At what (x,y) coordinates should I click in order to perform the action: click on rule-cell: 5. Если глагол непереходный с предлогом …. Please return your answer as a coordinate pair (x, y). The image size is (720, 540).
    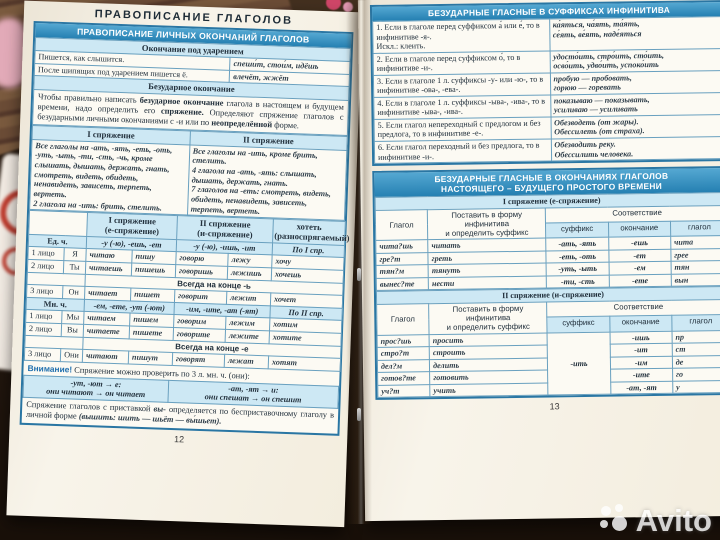
    Looking at the image, I should click on (462, 129).